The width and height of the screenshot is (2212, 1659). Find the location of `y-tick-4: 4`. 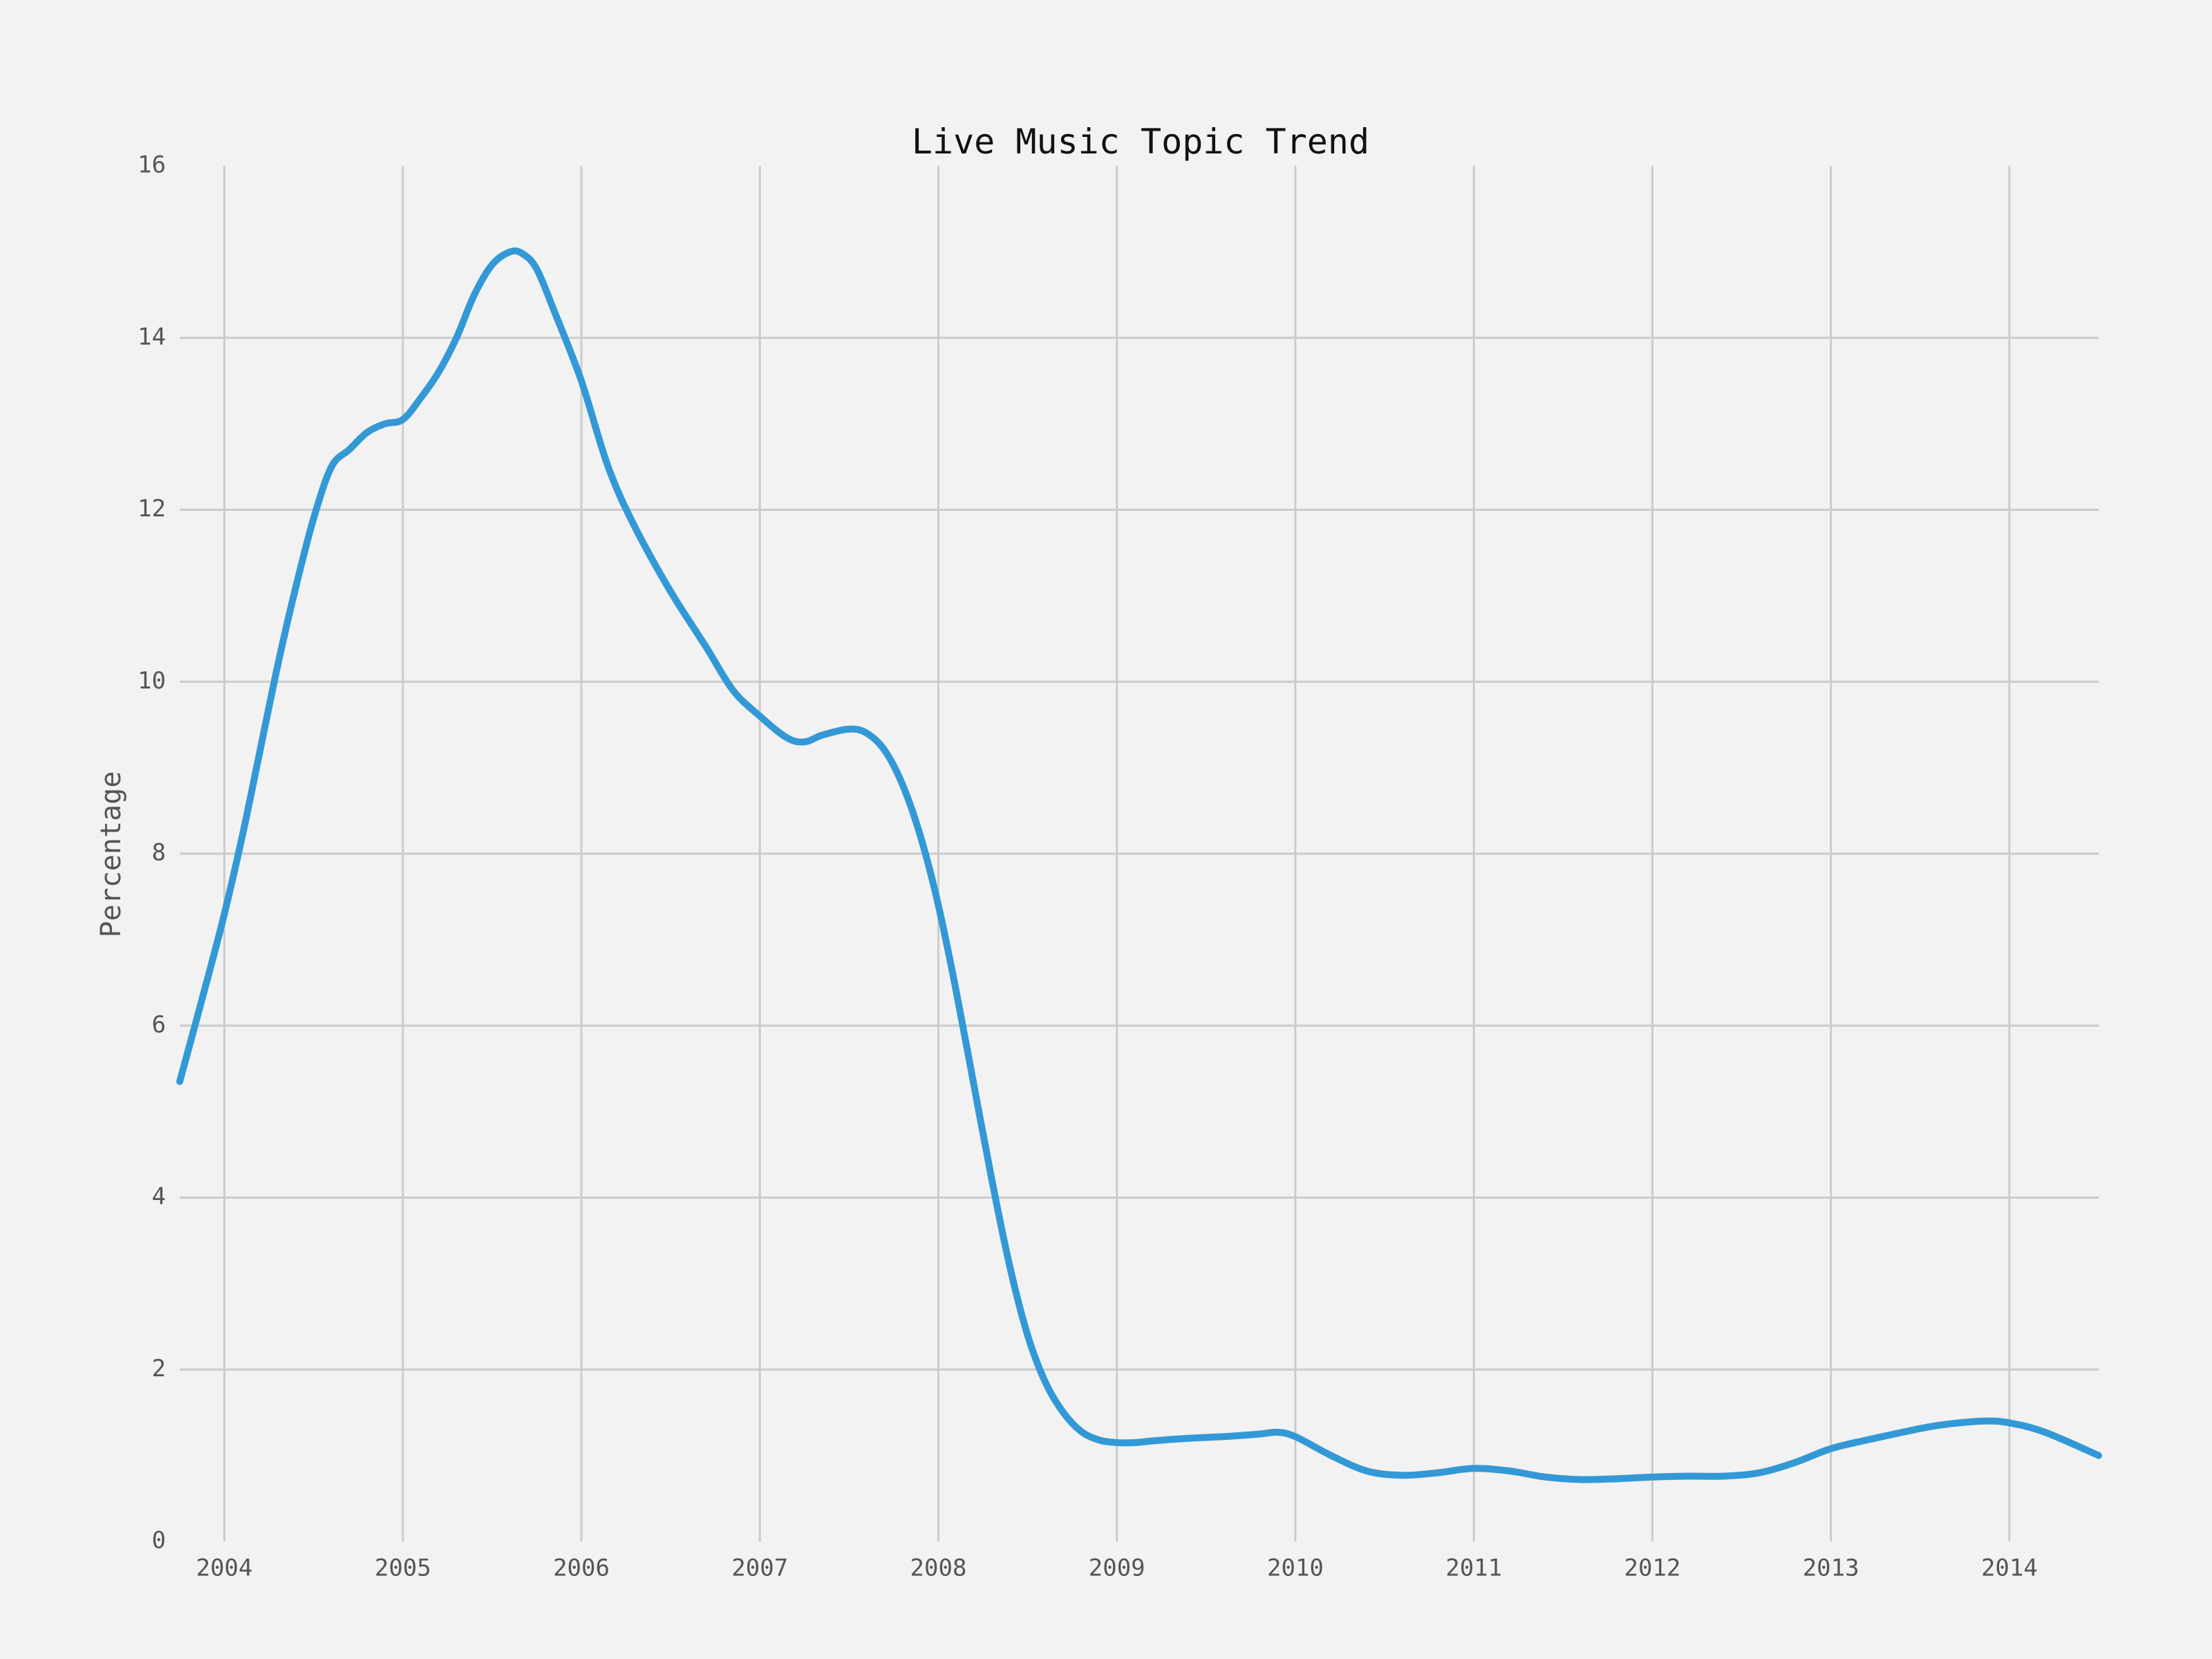

y-tick-4: 4 is located at coordinates (159, 1196).